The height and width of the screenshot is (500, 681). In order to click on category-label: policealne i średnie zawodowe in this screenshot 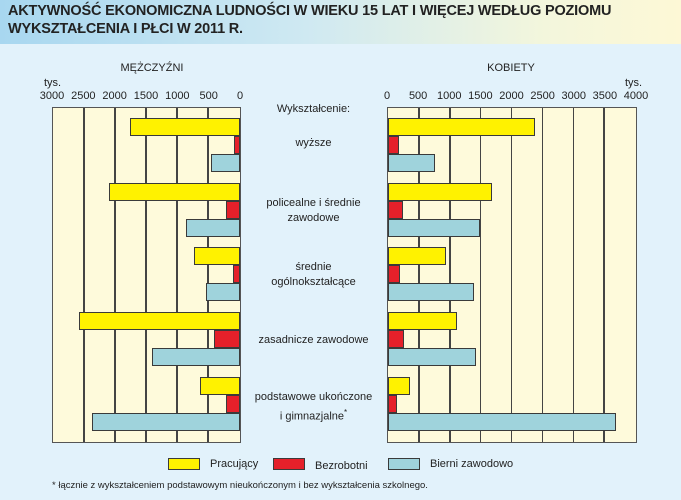, I will do `click(313, 210)`.